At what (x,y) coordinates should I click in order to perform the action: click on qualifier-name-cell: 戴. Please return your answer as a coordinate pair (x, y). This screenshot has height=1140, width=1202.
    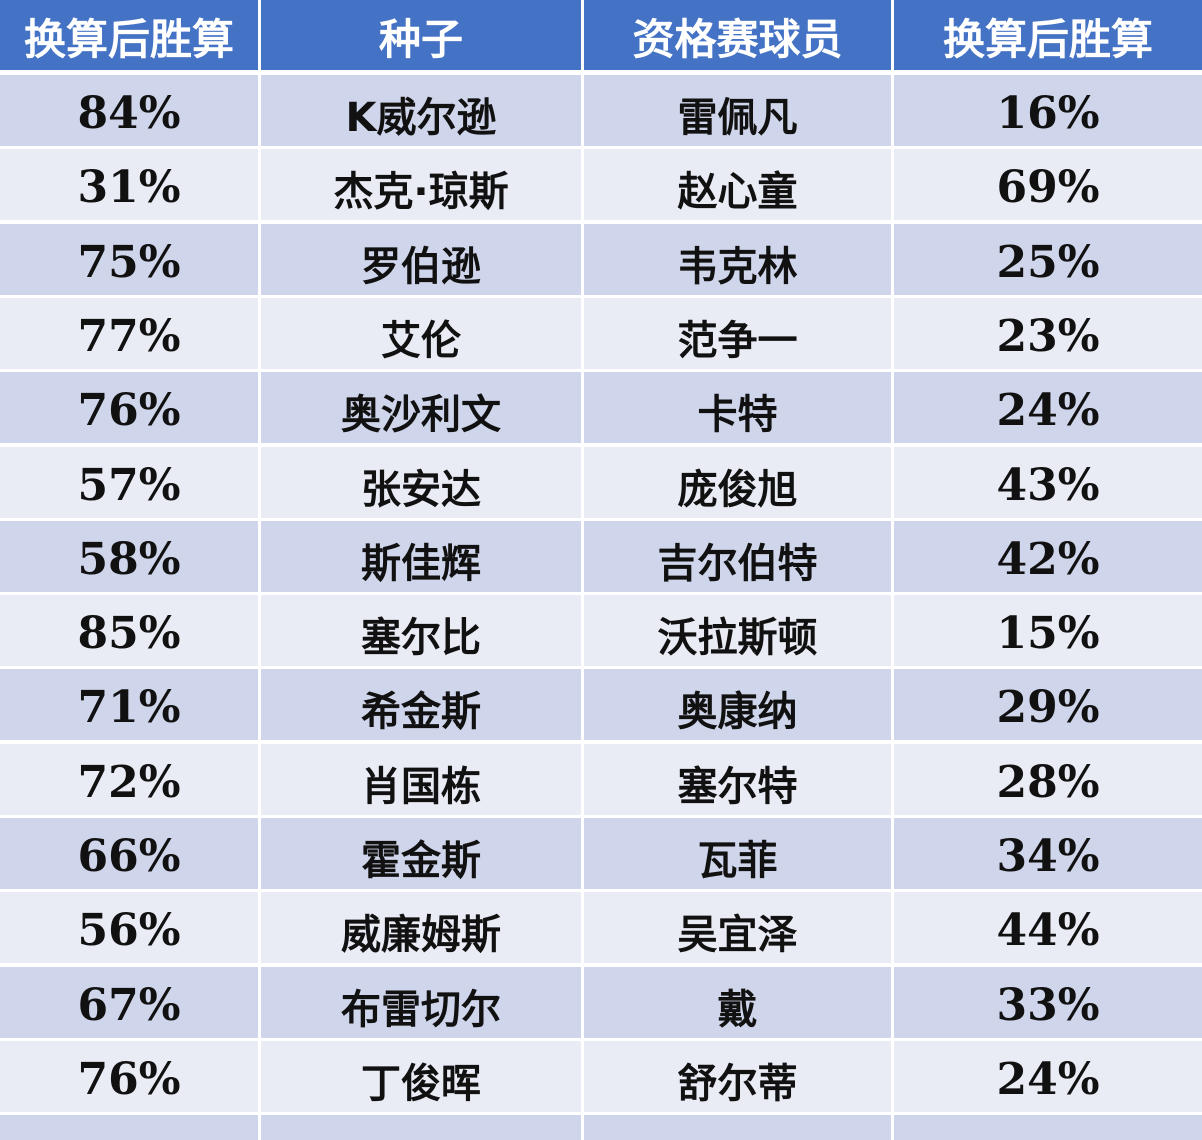
    Looking at the image, I should click on (739, 1002).